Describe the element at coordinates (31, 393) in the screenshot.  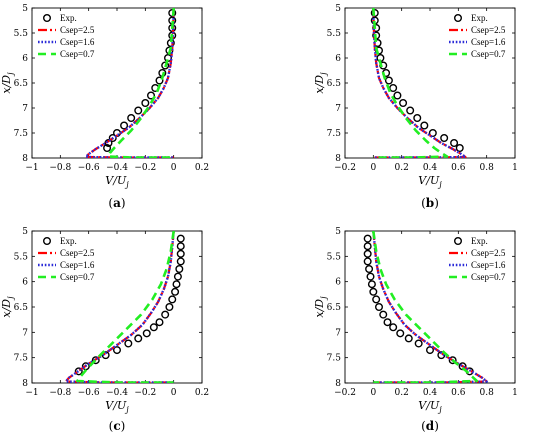
I see `x-tick-label: −1` at that location.